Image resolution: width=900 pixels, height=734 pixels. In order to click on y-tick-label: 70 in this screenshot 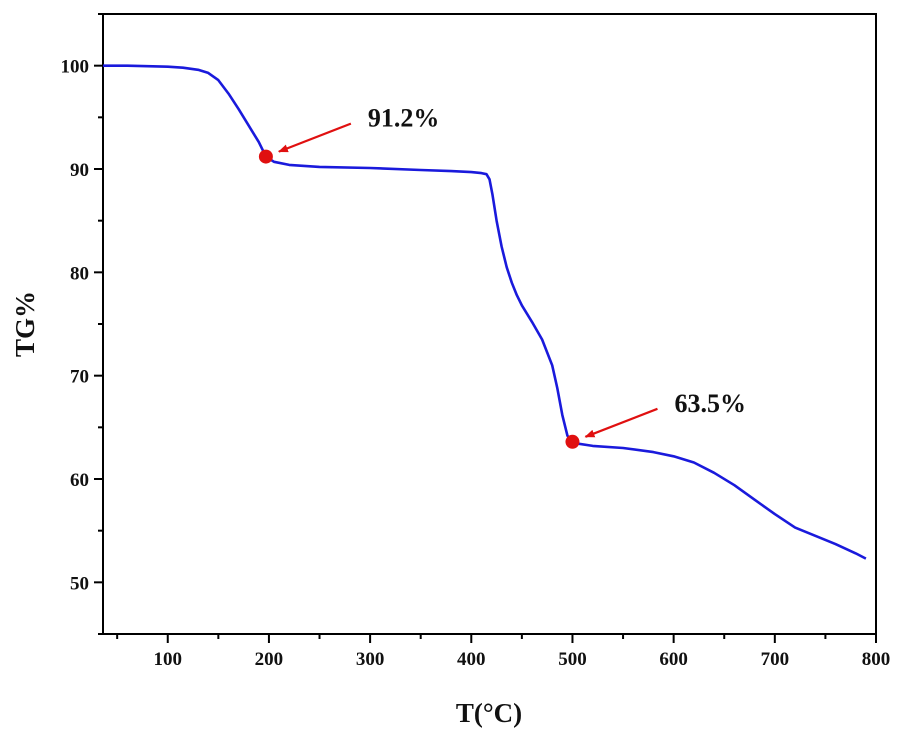, I will do `click(79, 377)`.